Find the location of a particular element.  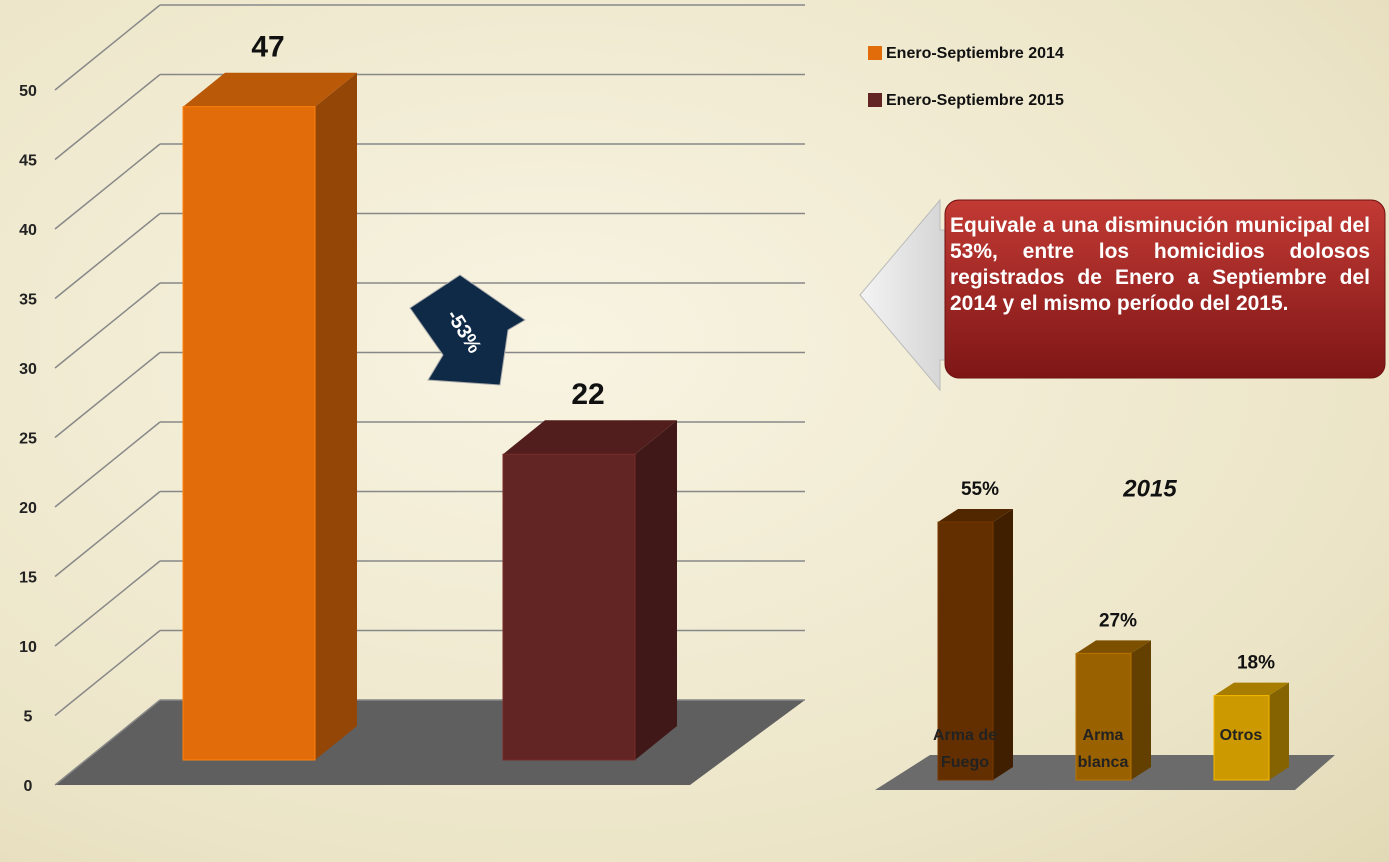

y-tick-label: 40 is located at coordinates (28, 230).